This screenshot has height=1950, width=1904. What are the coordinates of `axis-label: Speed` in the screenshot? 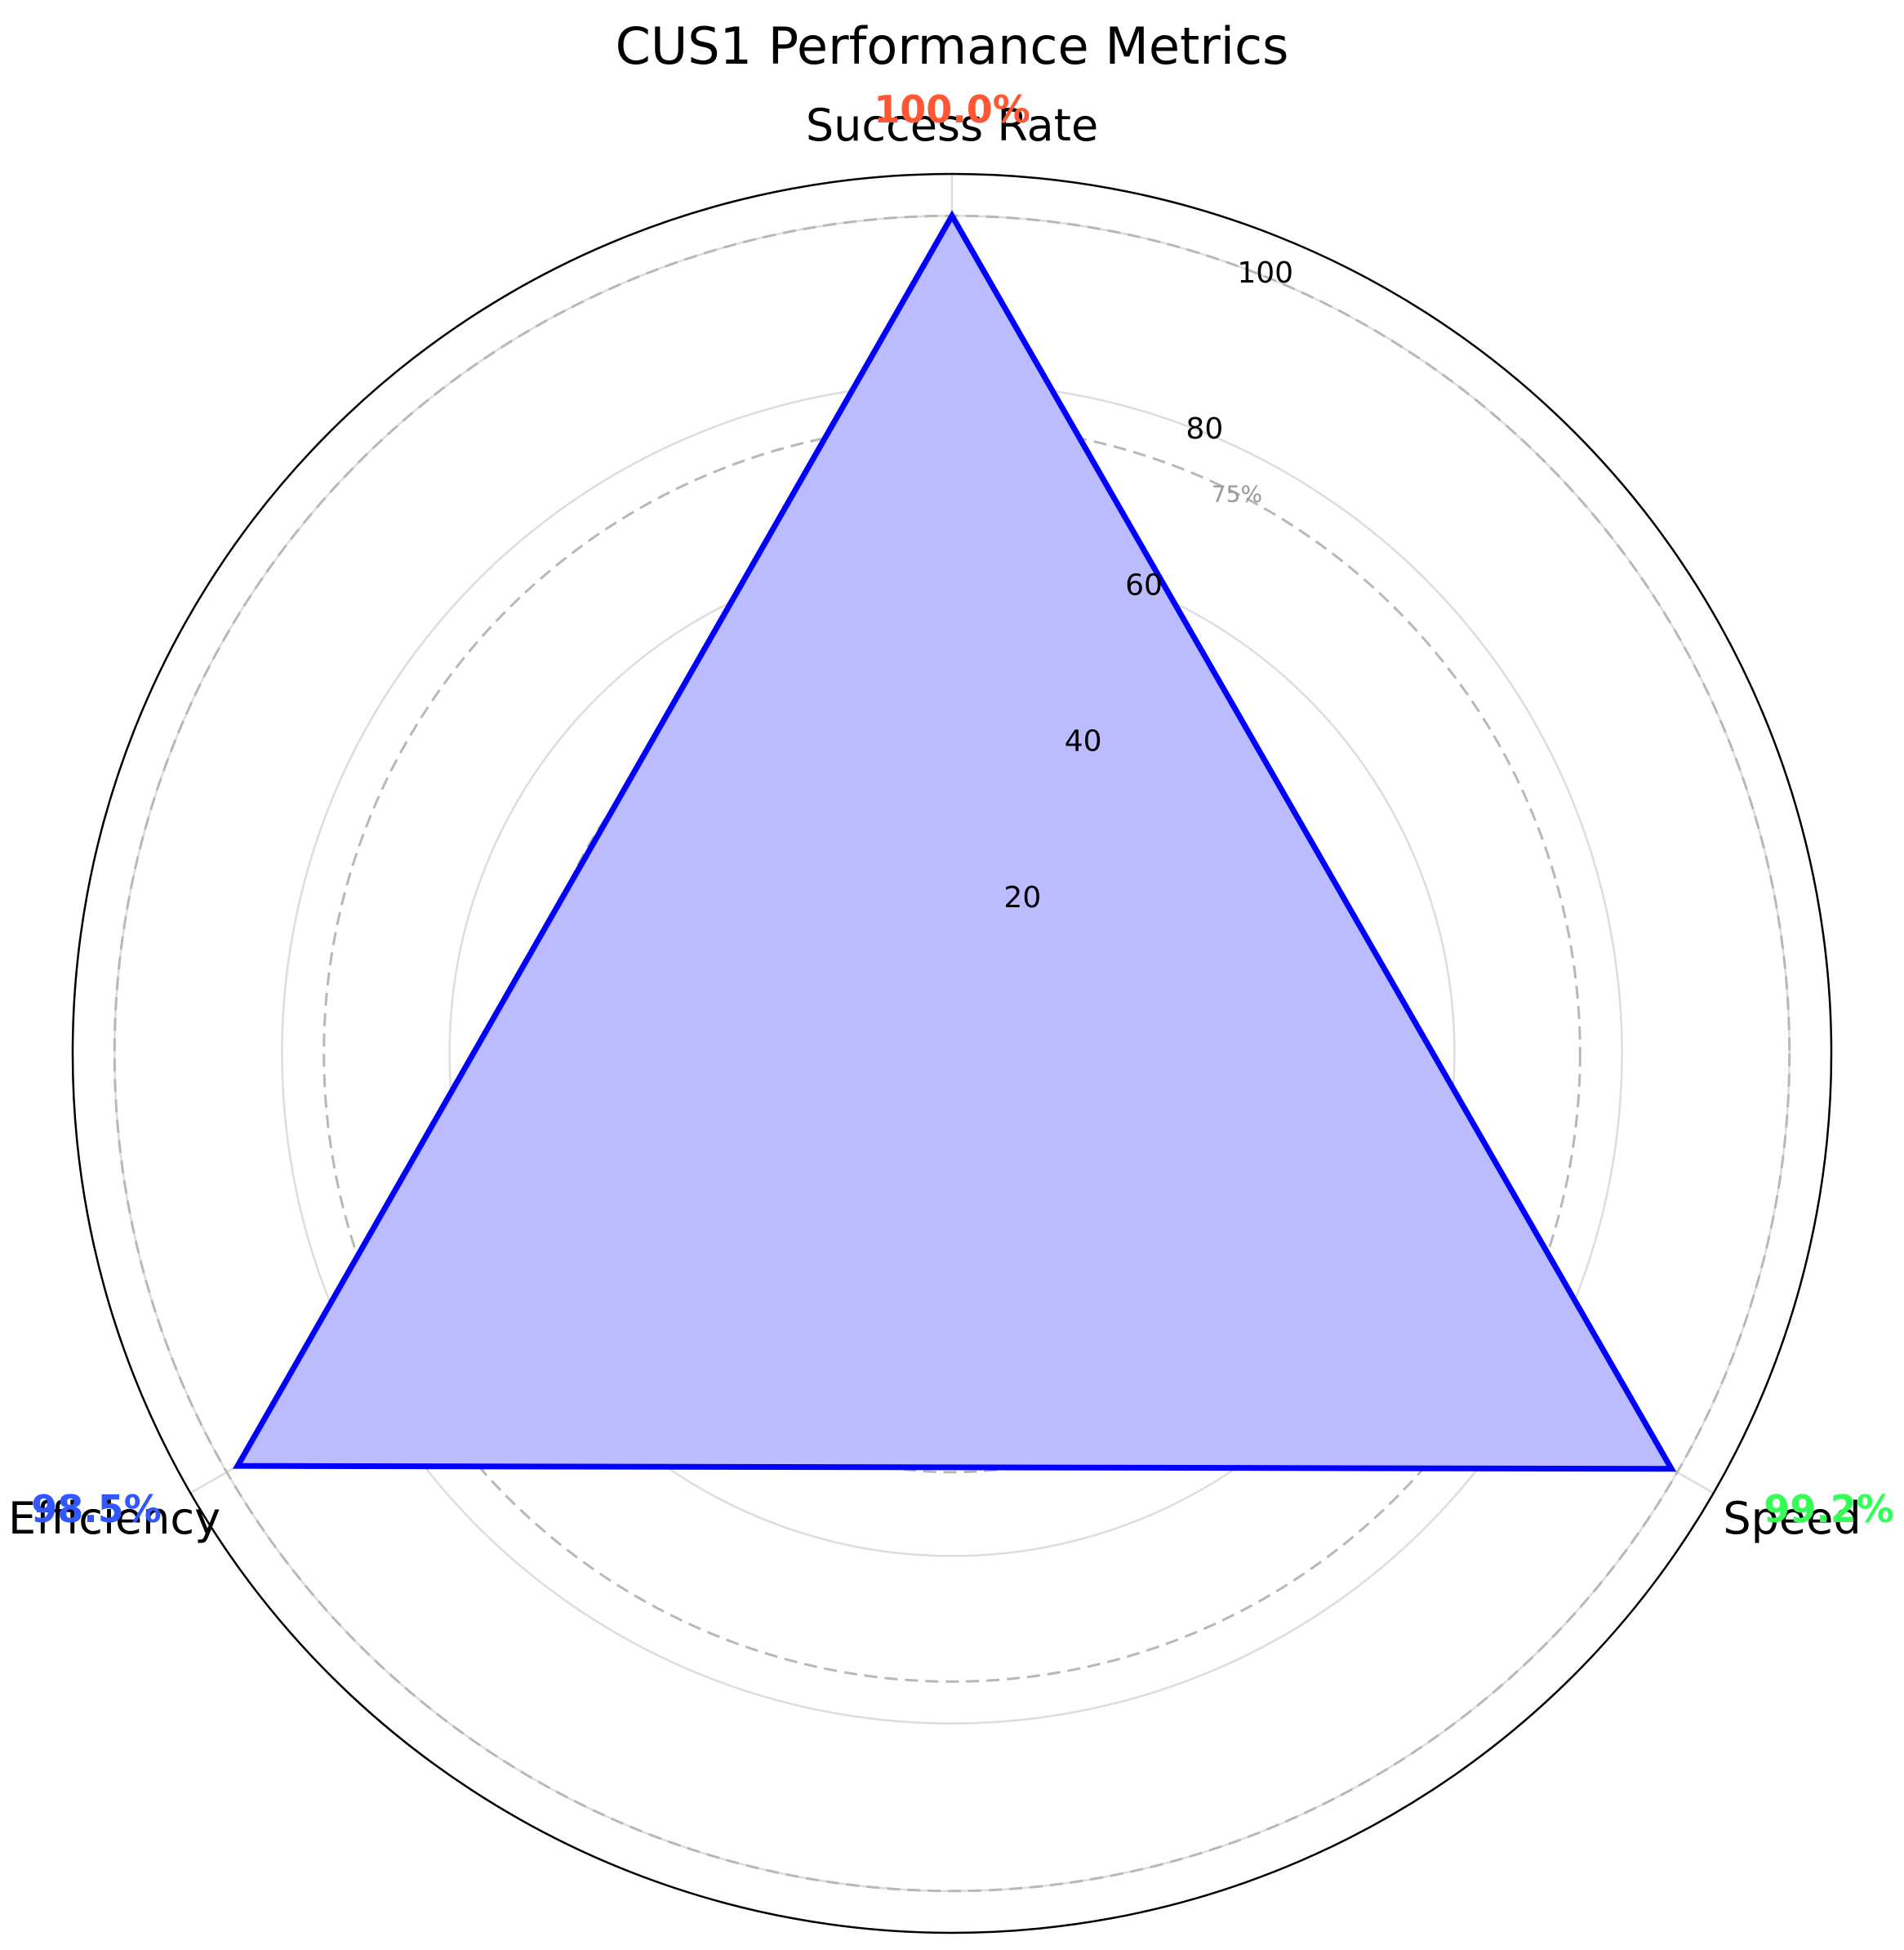 It's located at (1792, 1519).